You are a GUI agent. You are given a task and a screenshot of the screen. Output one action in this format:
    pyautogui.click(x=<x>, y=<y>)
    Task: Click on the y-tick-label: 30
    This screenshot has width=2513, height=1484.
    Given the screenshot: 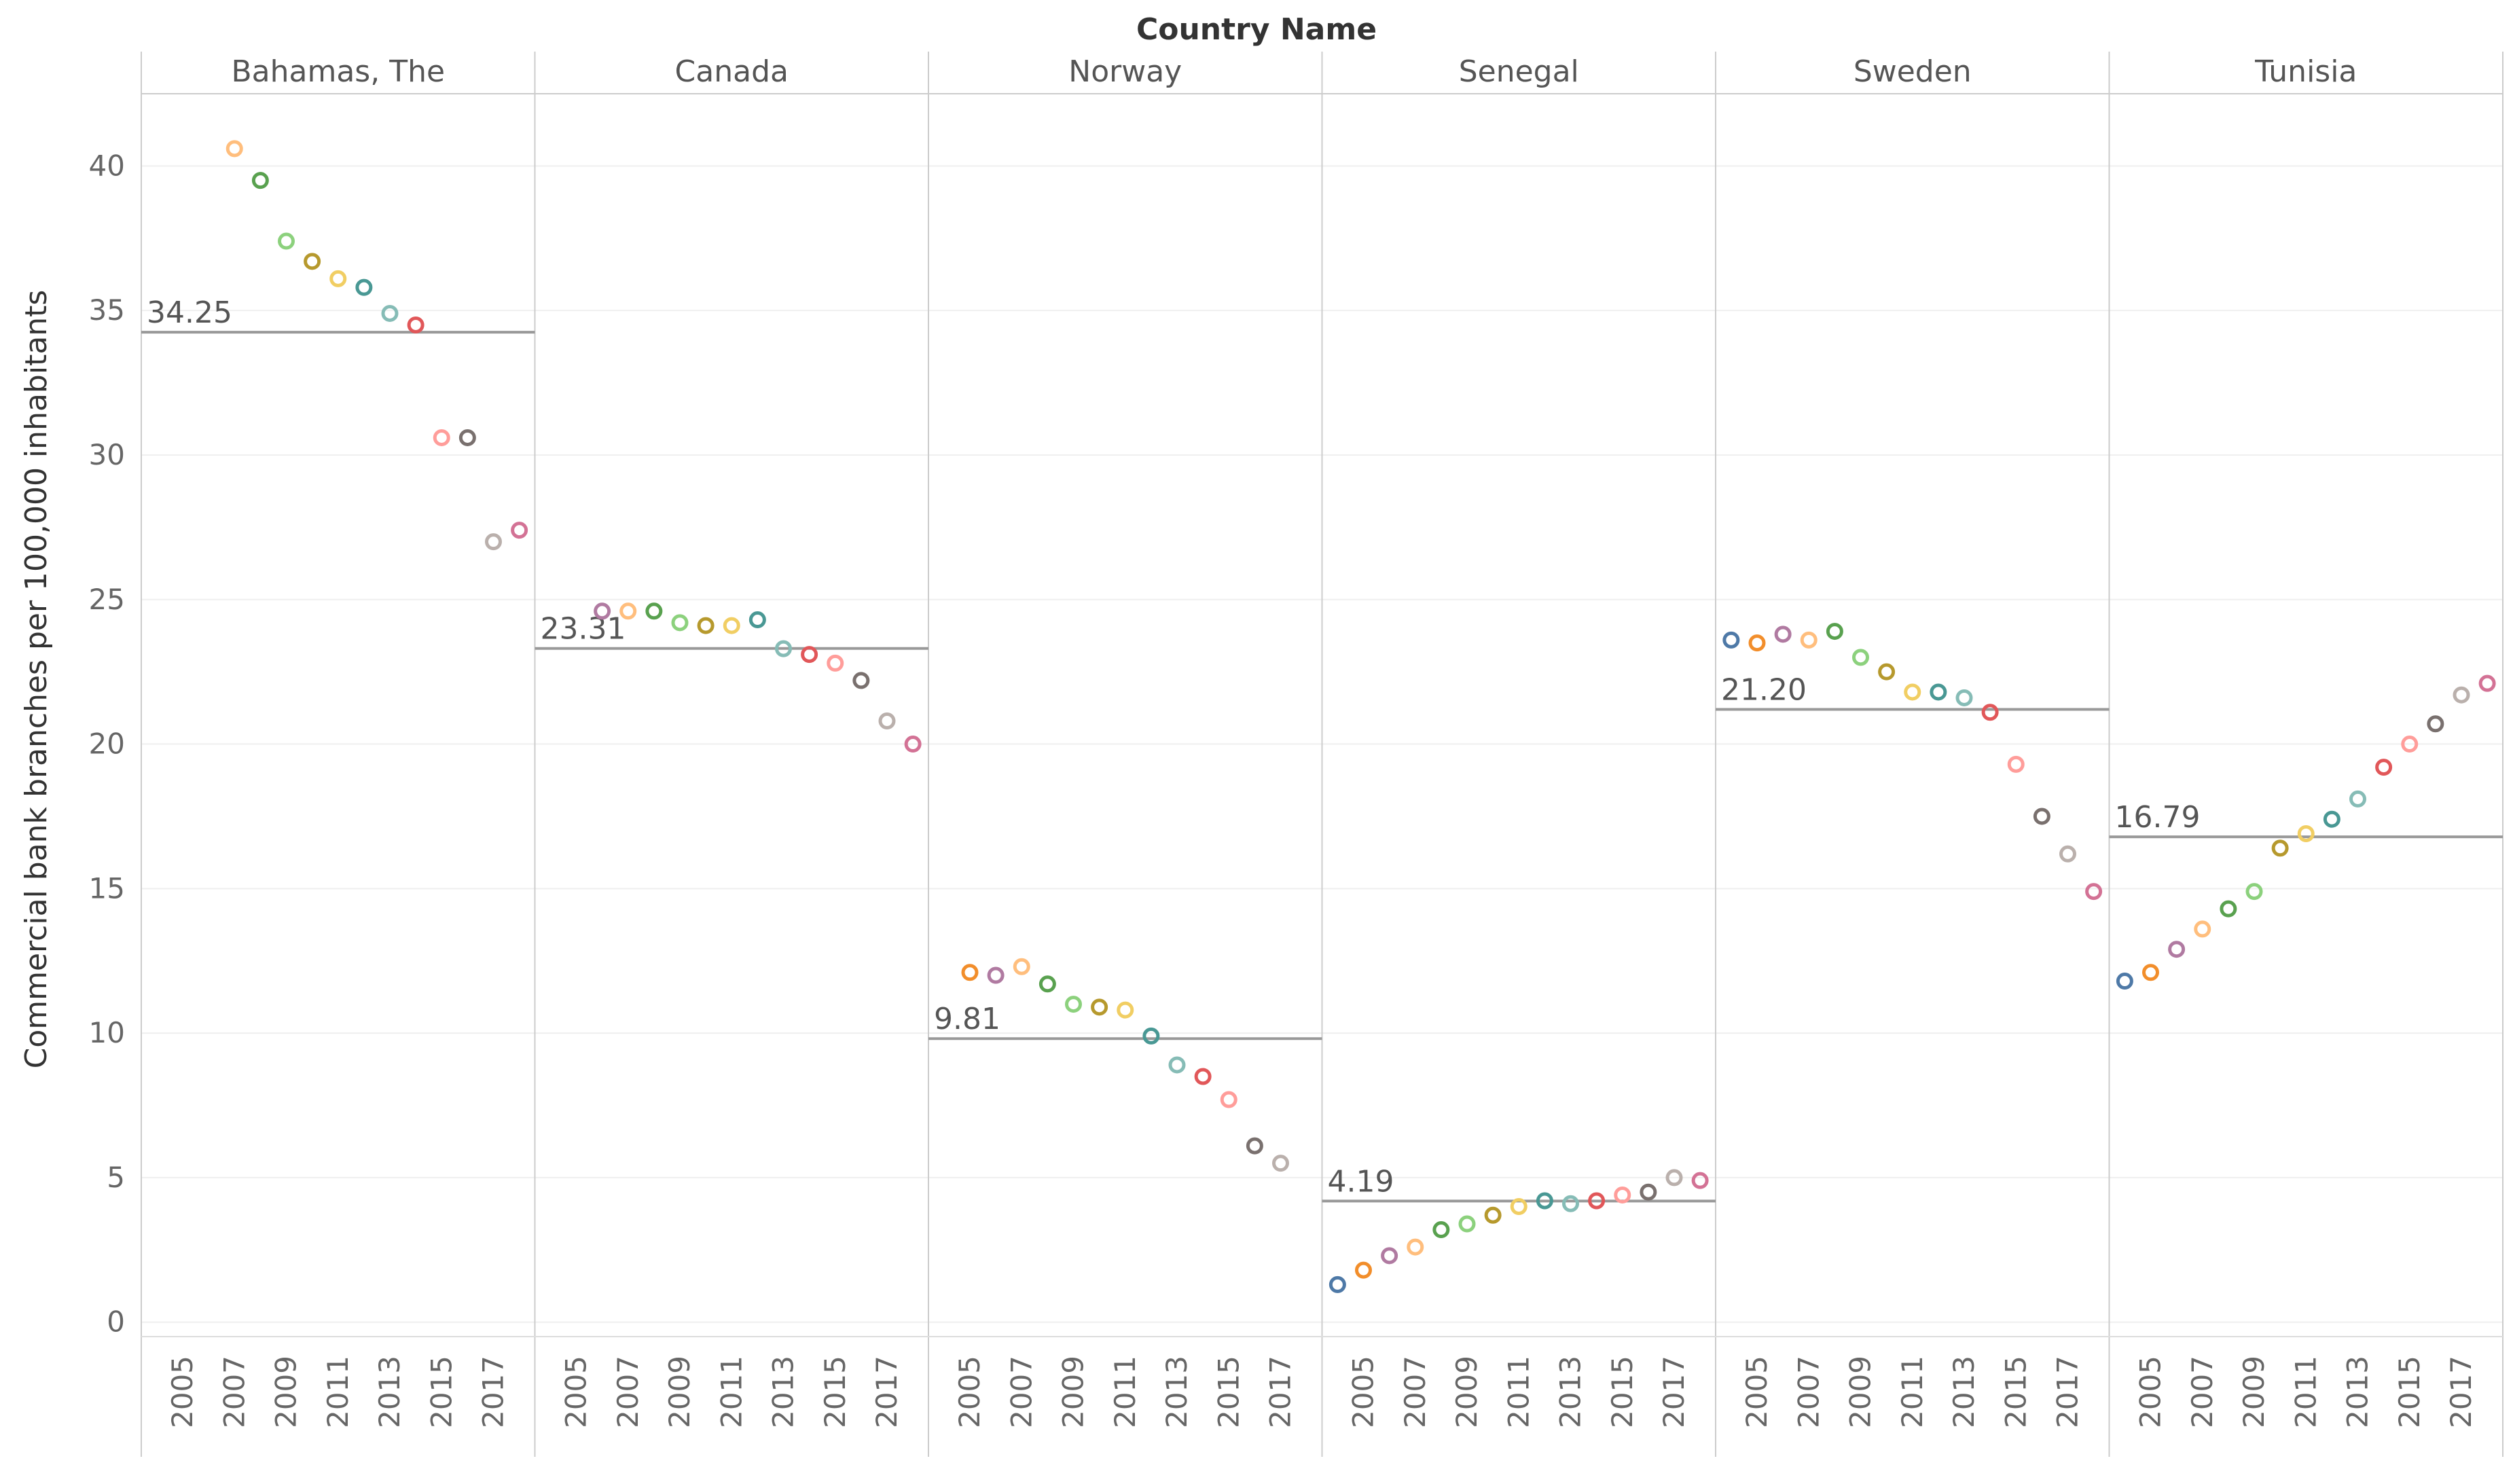 What is the action you would take?
    pyautogui.click(x=107, y=454)
    